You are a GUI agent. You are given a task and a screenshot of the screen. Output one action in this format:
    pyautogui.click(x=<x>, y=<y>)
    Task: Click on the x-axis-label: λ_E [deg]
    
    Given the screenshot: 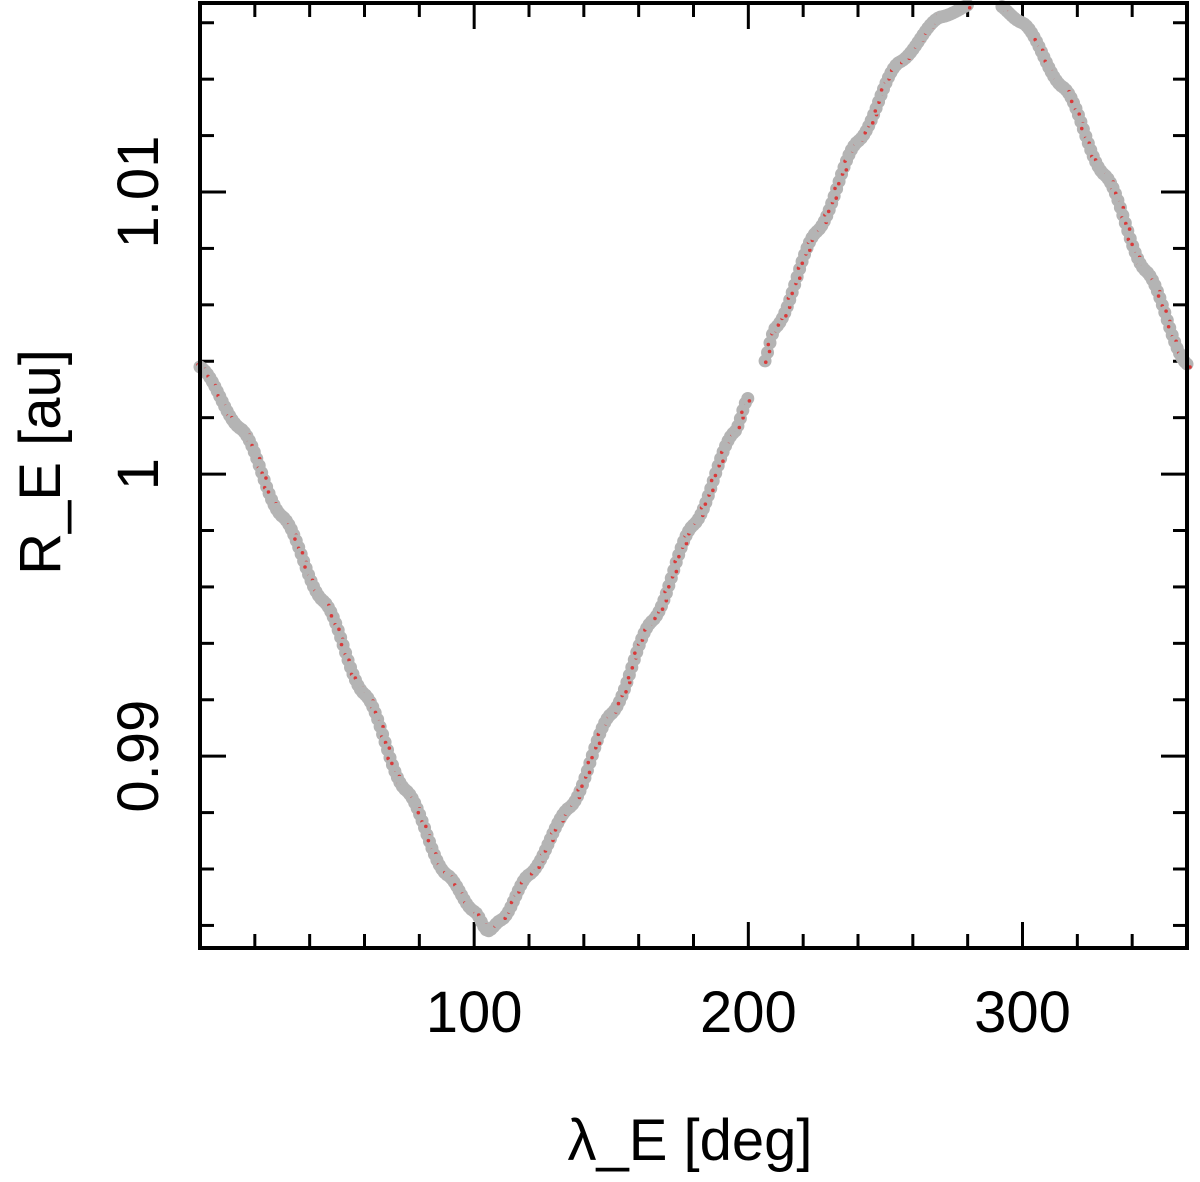 What is the action you would take?
    pyautogui.click(x=689, y=1140)
    